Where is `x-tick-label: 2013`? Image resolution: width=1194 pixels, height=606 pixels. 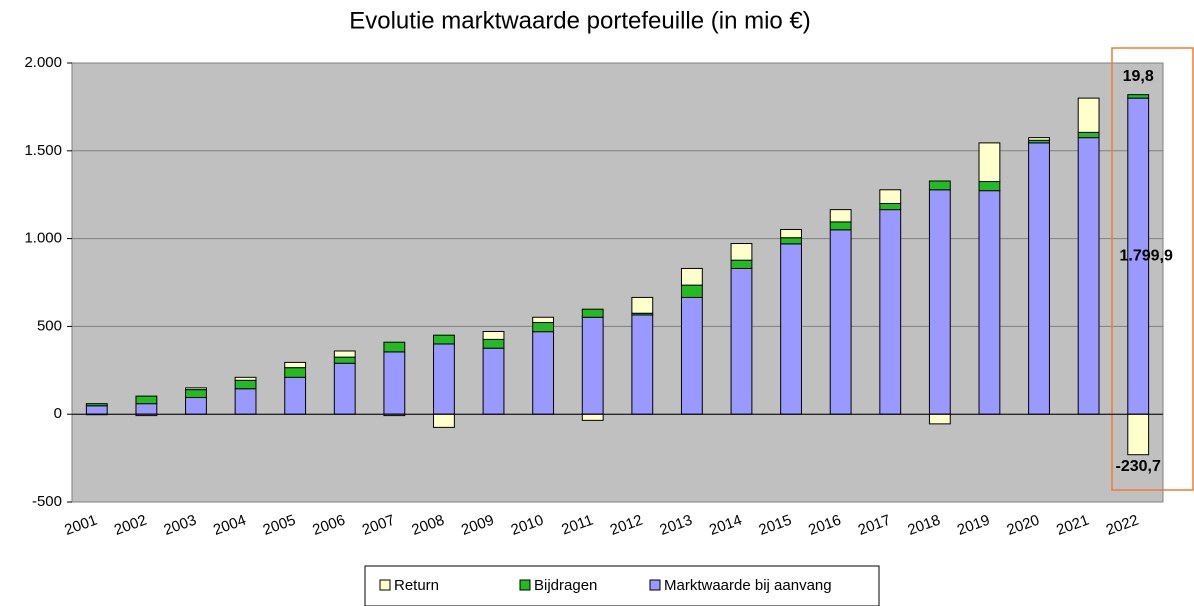
x-tick-label: 2013 is located at coordinates (675, 525).